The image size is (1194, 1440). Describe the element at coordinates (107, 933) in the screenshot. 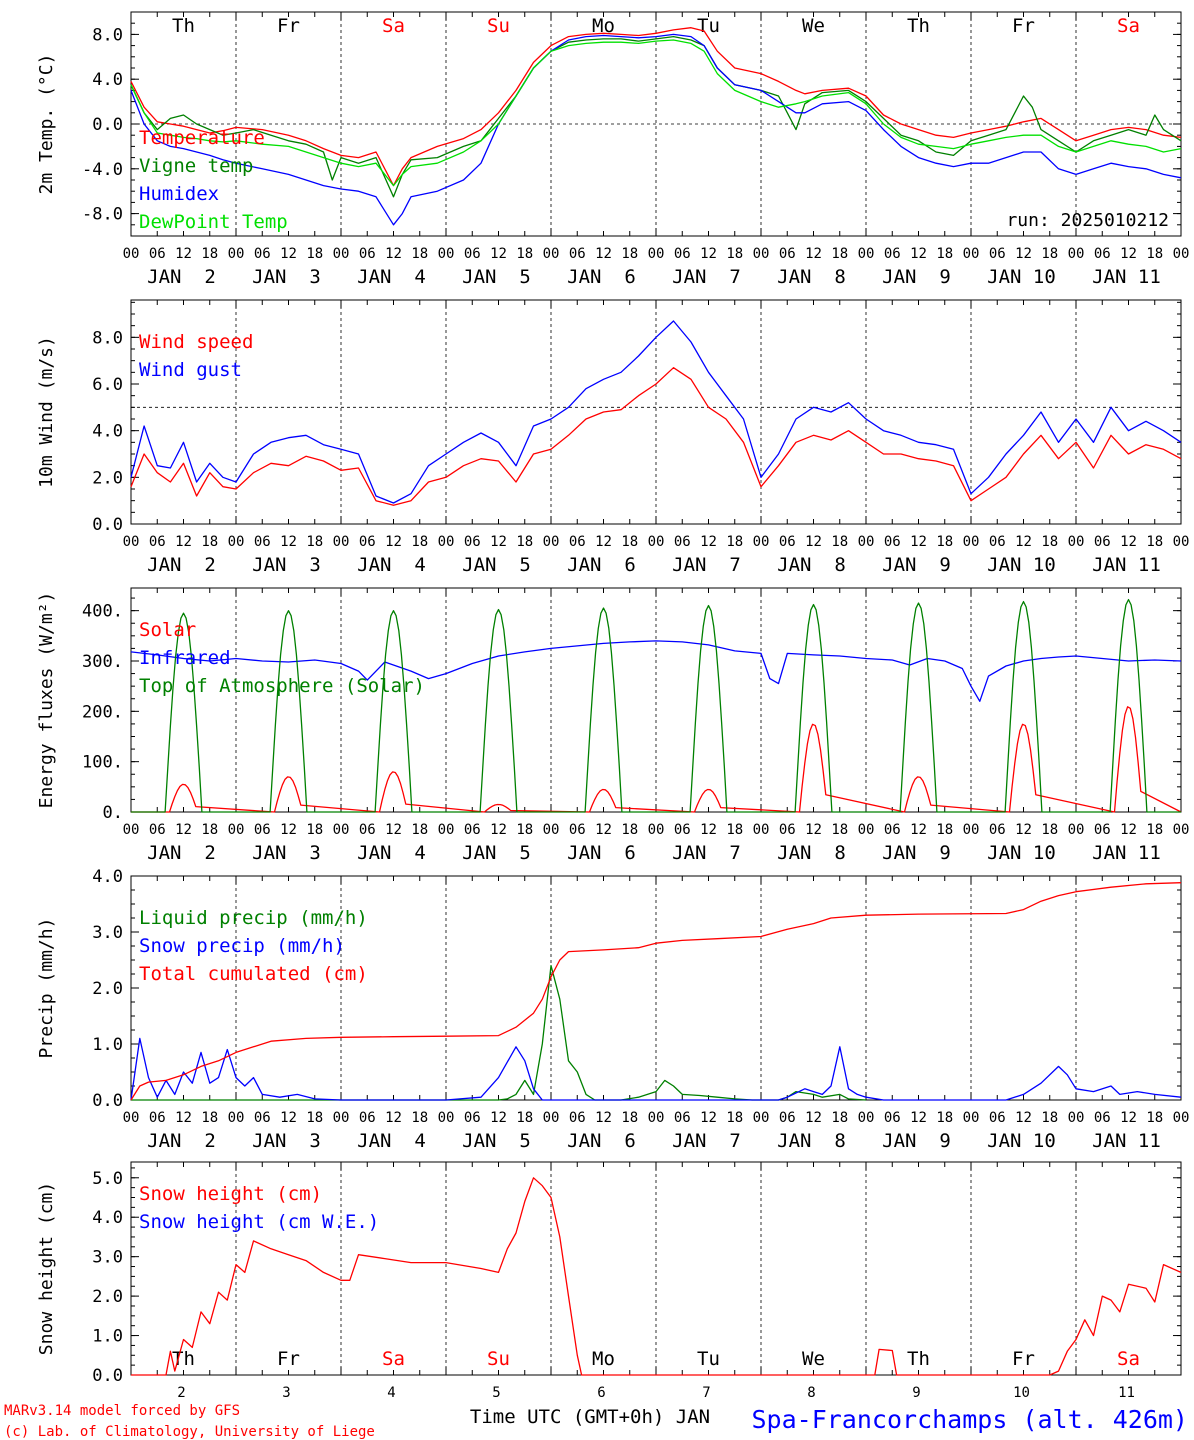

I see `y-tick-label: 3.0` at that location.